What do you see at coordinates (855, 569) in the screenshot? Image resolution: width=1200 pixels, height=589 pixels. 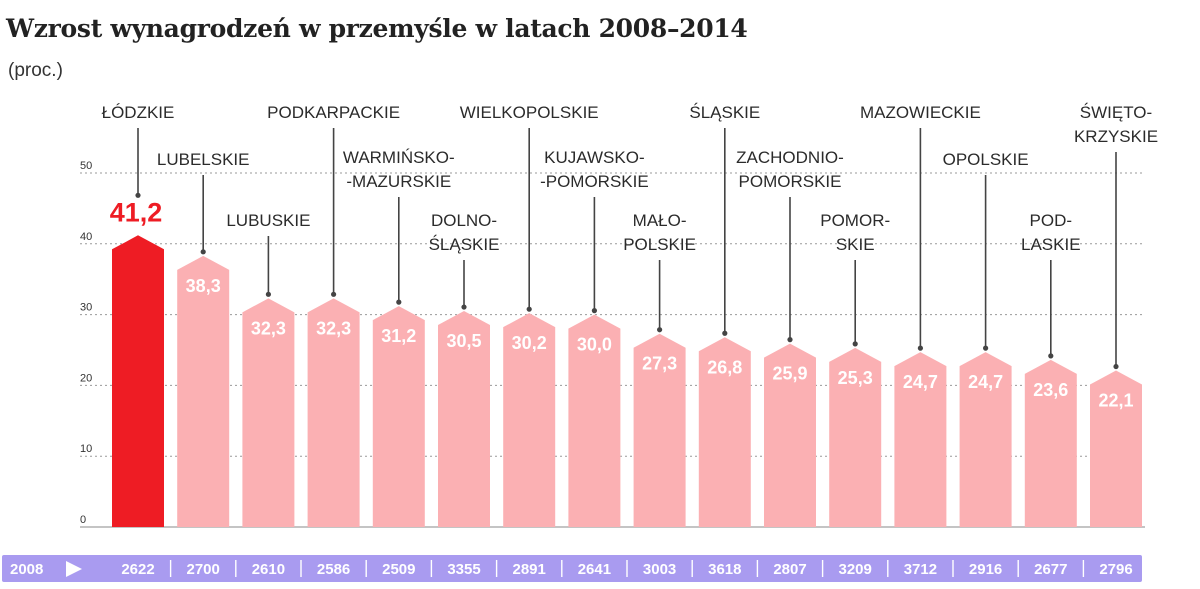 I see `footer-value: 3209` at bounding box center [855, 569].